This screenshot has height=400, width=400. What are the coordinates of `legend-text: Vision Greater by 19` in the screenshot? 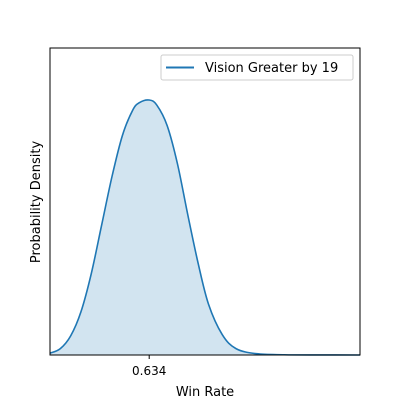 It's located at (271, 68).